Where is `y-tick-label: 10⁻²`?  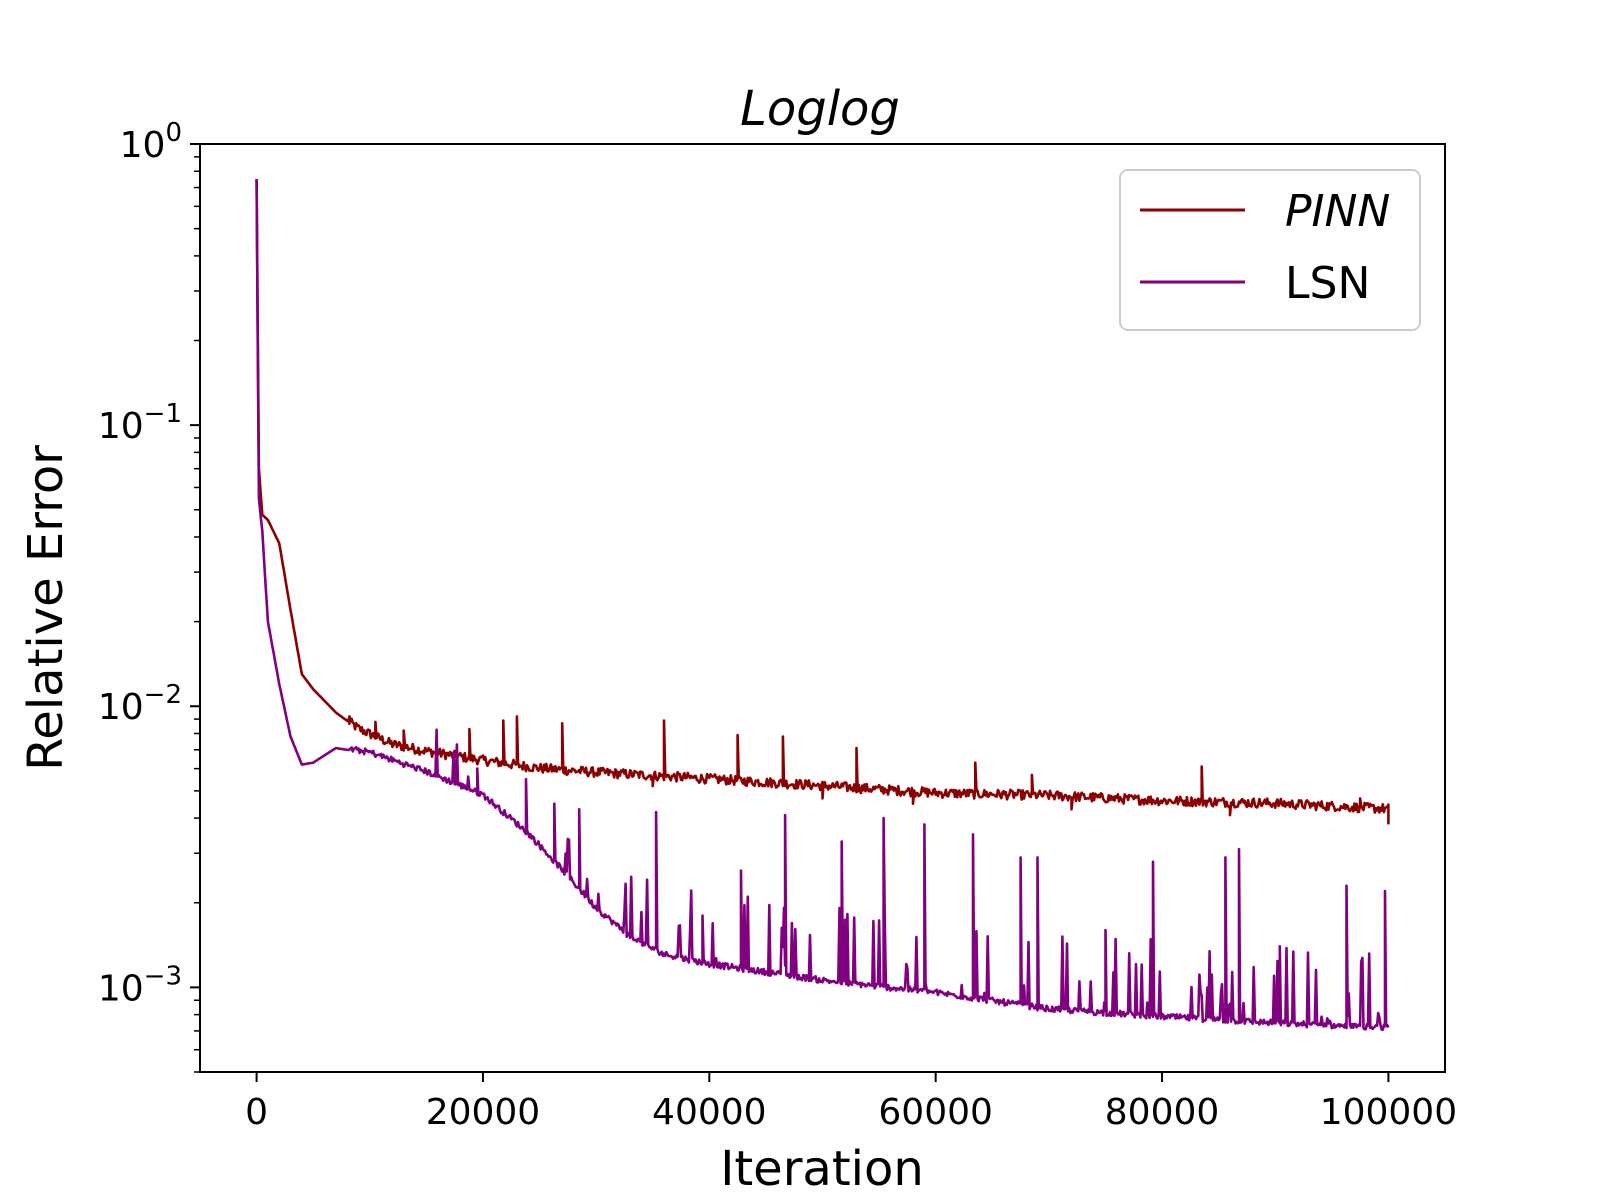
y-tick-label: 10⁻² is located at coordinates (140, 704).